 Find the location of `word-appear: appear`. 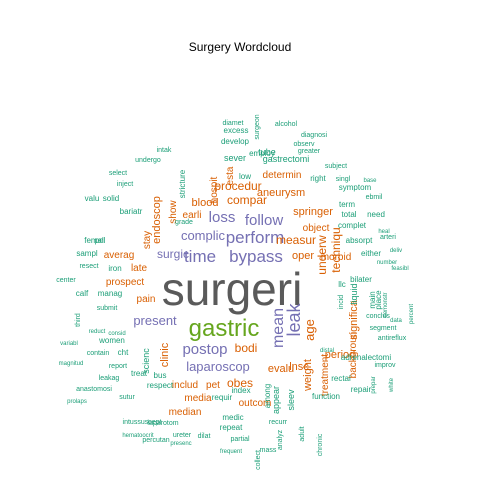

word-appear: appear is located at coordinates (276, 400).